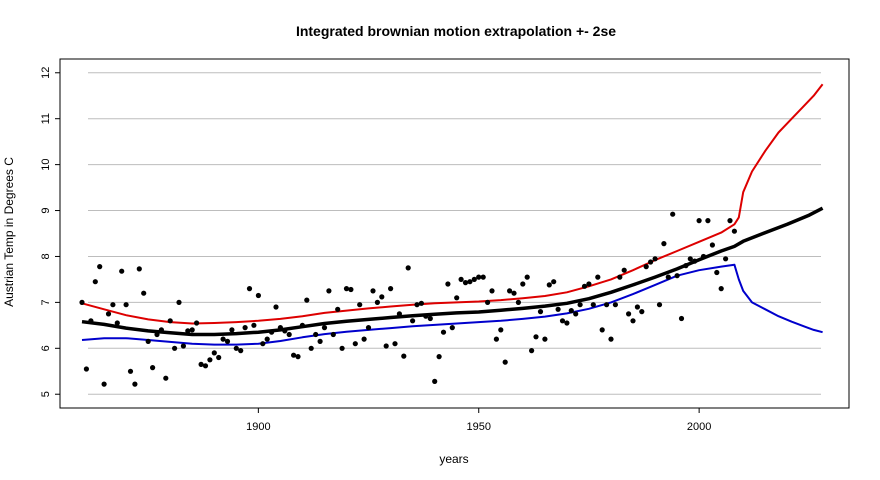 This screenshot has width=880, height=480. I want to click on y-tick-label: 5, so click(46, 394).